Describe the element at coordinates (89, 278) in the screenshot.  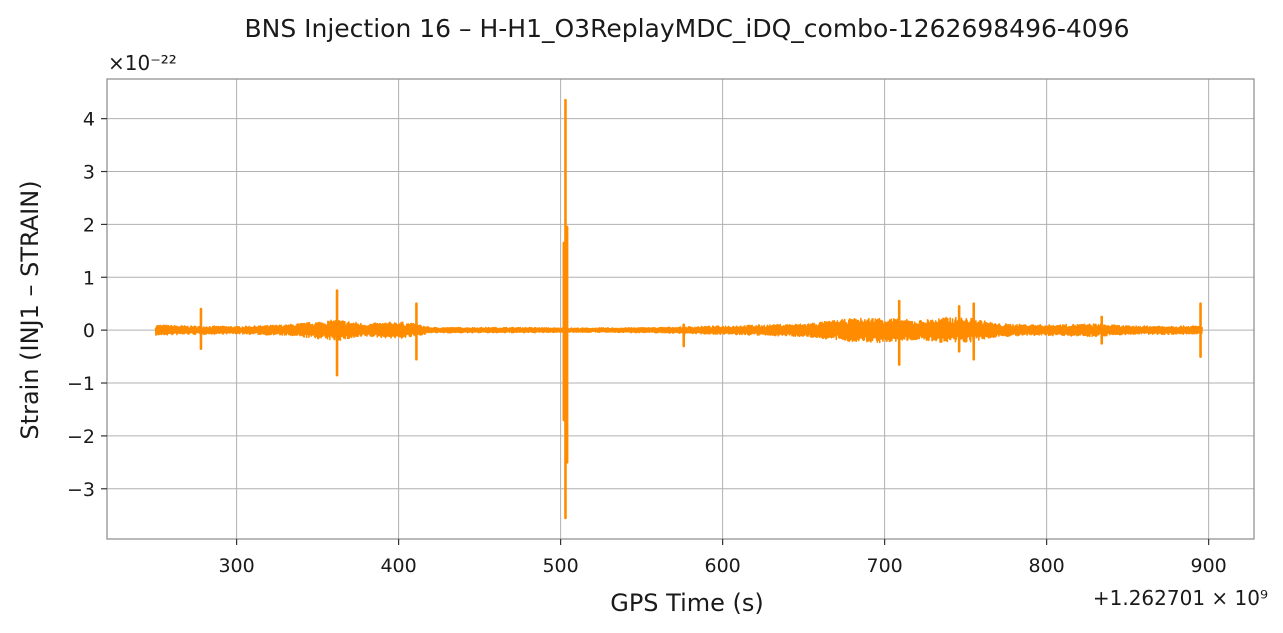
I see `y-tick-label: 1` at that location.